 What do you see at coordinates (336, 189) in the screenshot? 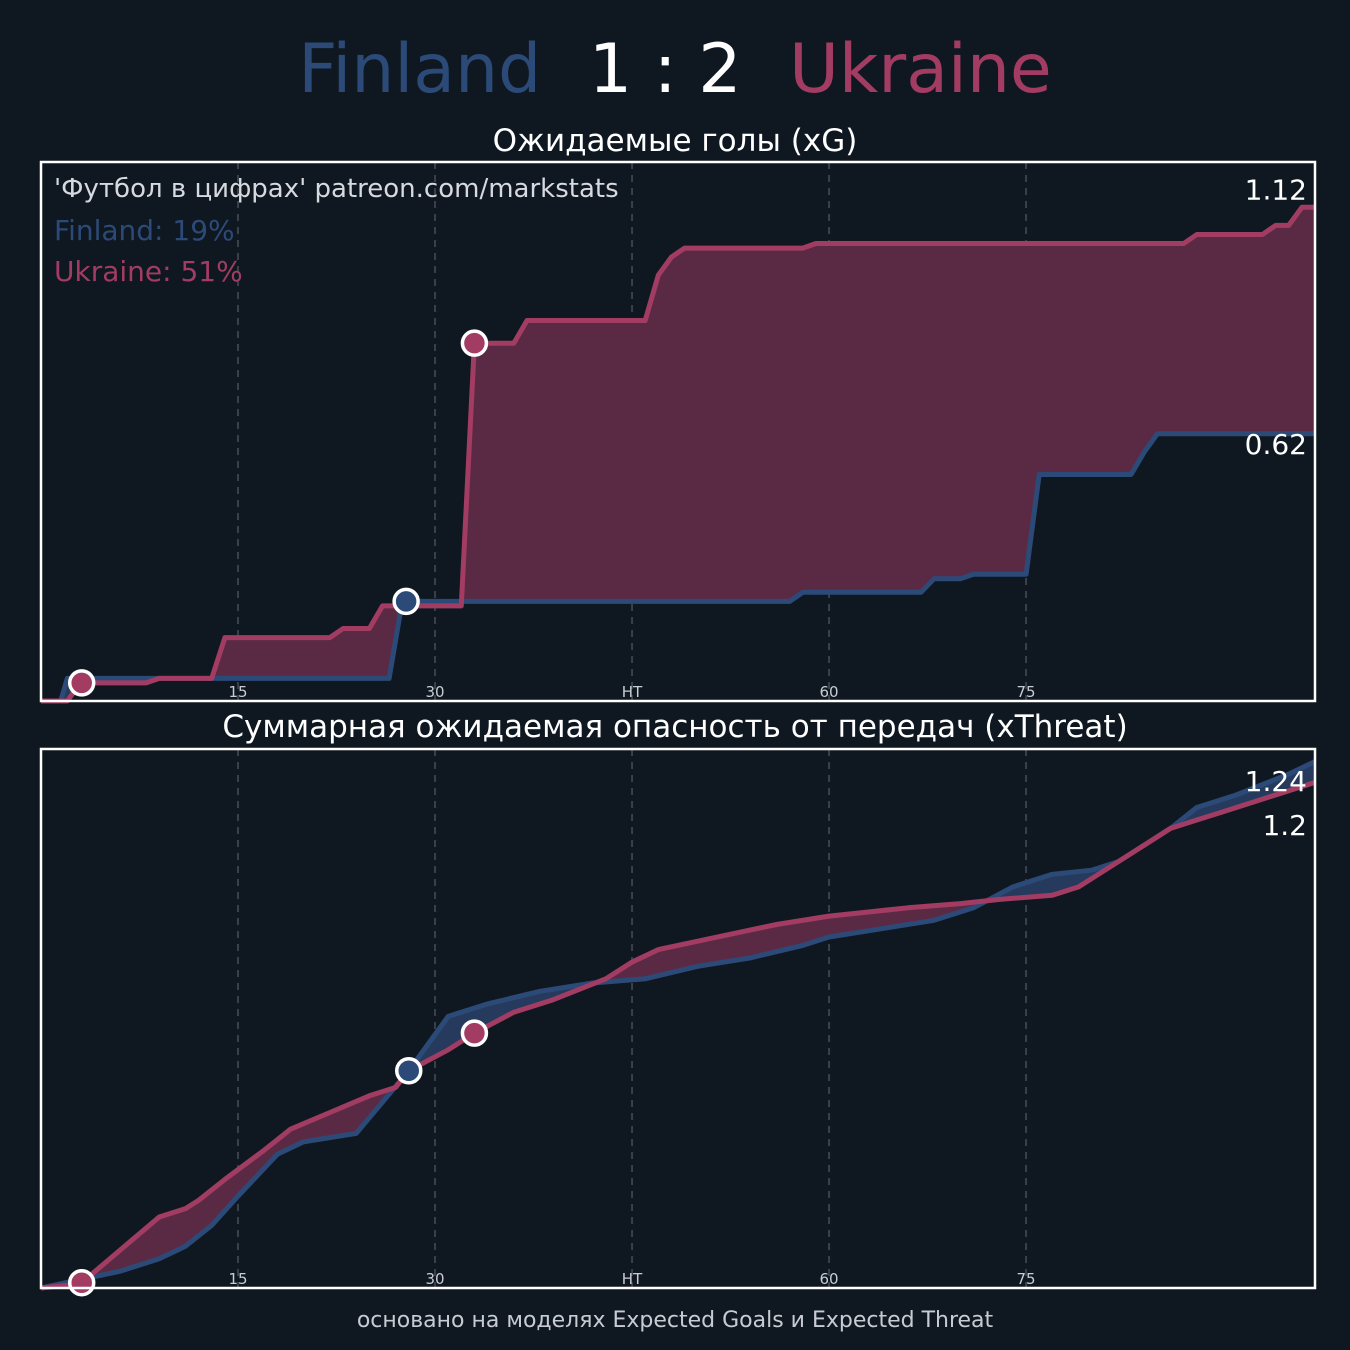
I see `source-annotation: 'Футбол в цифрах' patreon.com/markstats` at bounding box center [336, 189].